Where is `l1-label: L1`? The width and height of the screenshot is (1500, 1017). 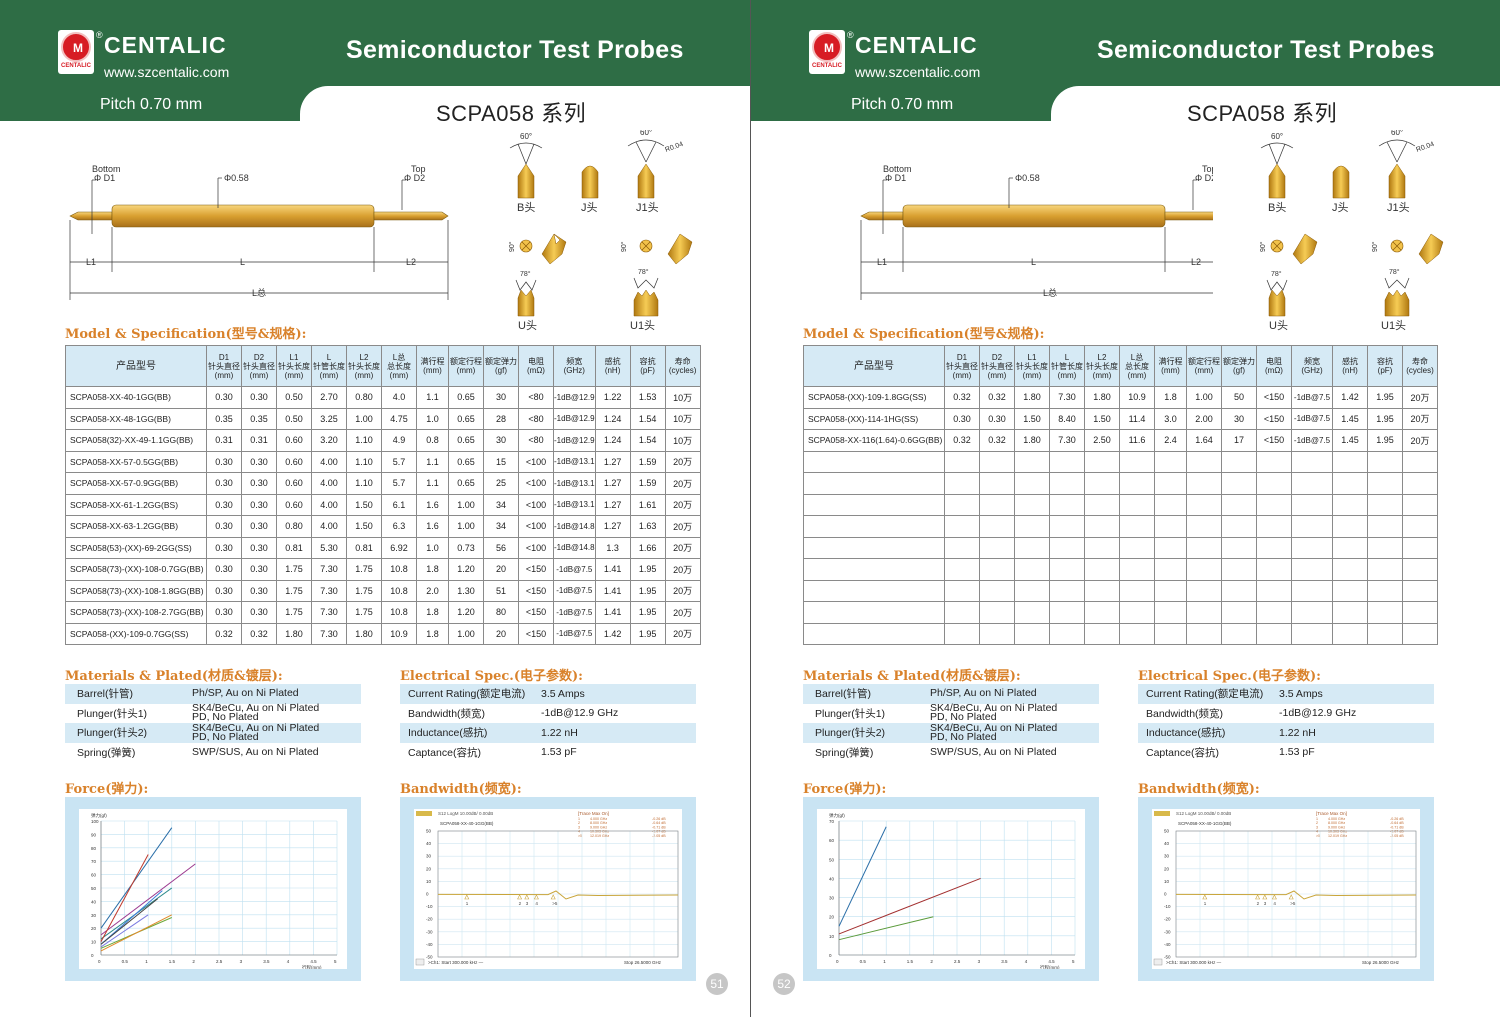 l1-label: L1 is located at coordinates (882, 262).